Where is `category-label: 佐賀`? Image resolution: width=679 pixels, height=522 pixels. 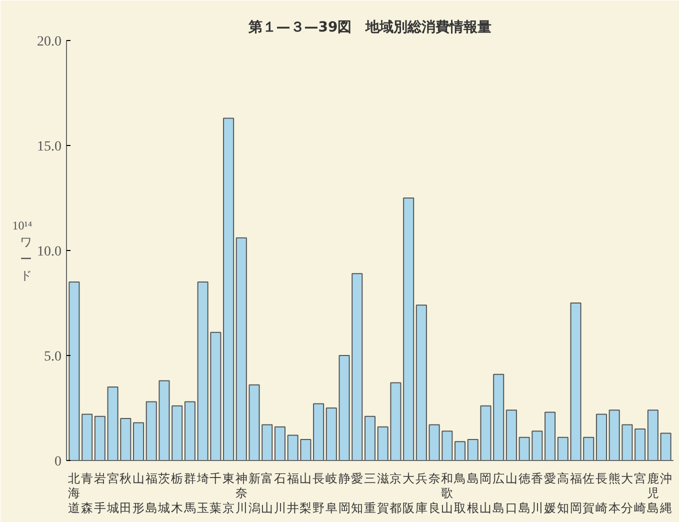
category-label: 佐賀 is located at coordinates (588, 493).